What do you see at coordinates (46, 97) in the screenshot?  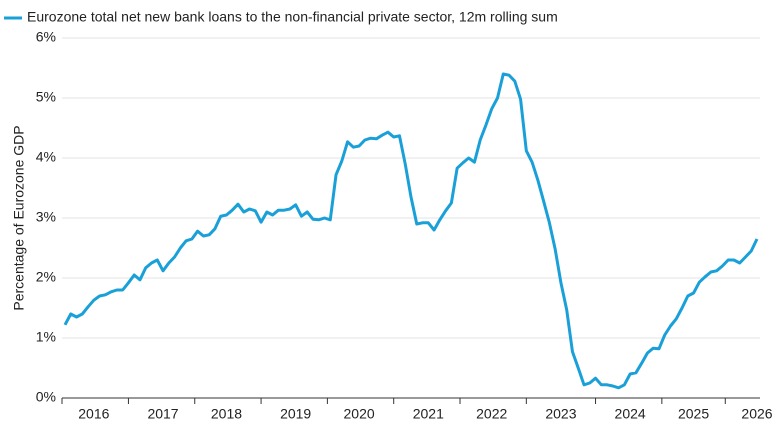 I see `y-tick-label: 5%` at bounding box center [46, 97].